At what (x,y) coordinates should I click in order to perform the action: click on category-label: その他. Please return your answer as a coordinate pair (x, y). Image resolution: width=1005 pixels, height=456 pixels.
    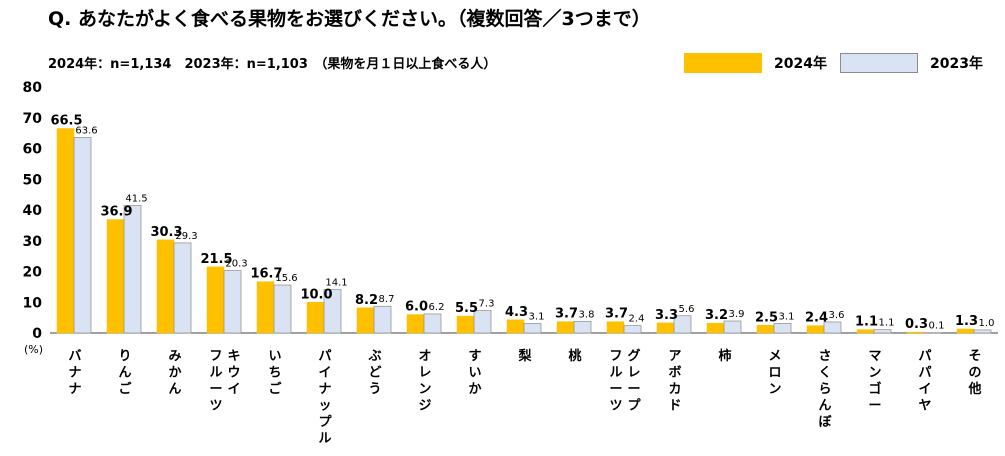
    Looking at the image, I should click on (974, 373).